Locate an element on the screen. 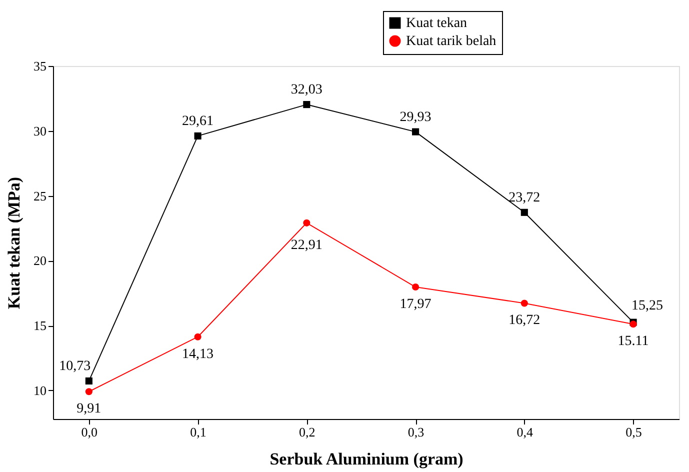  data-label: 17,97 is located at coordinates (416, 304).